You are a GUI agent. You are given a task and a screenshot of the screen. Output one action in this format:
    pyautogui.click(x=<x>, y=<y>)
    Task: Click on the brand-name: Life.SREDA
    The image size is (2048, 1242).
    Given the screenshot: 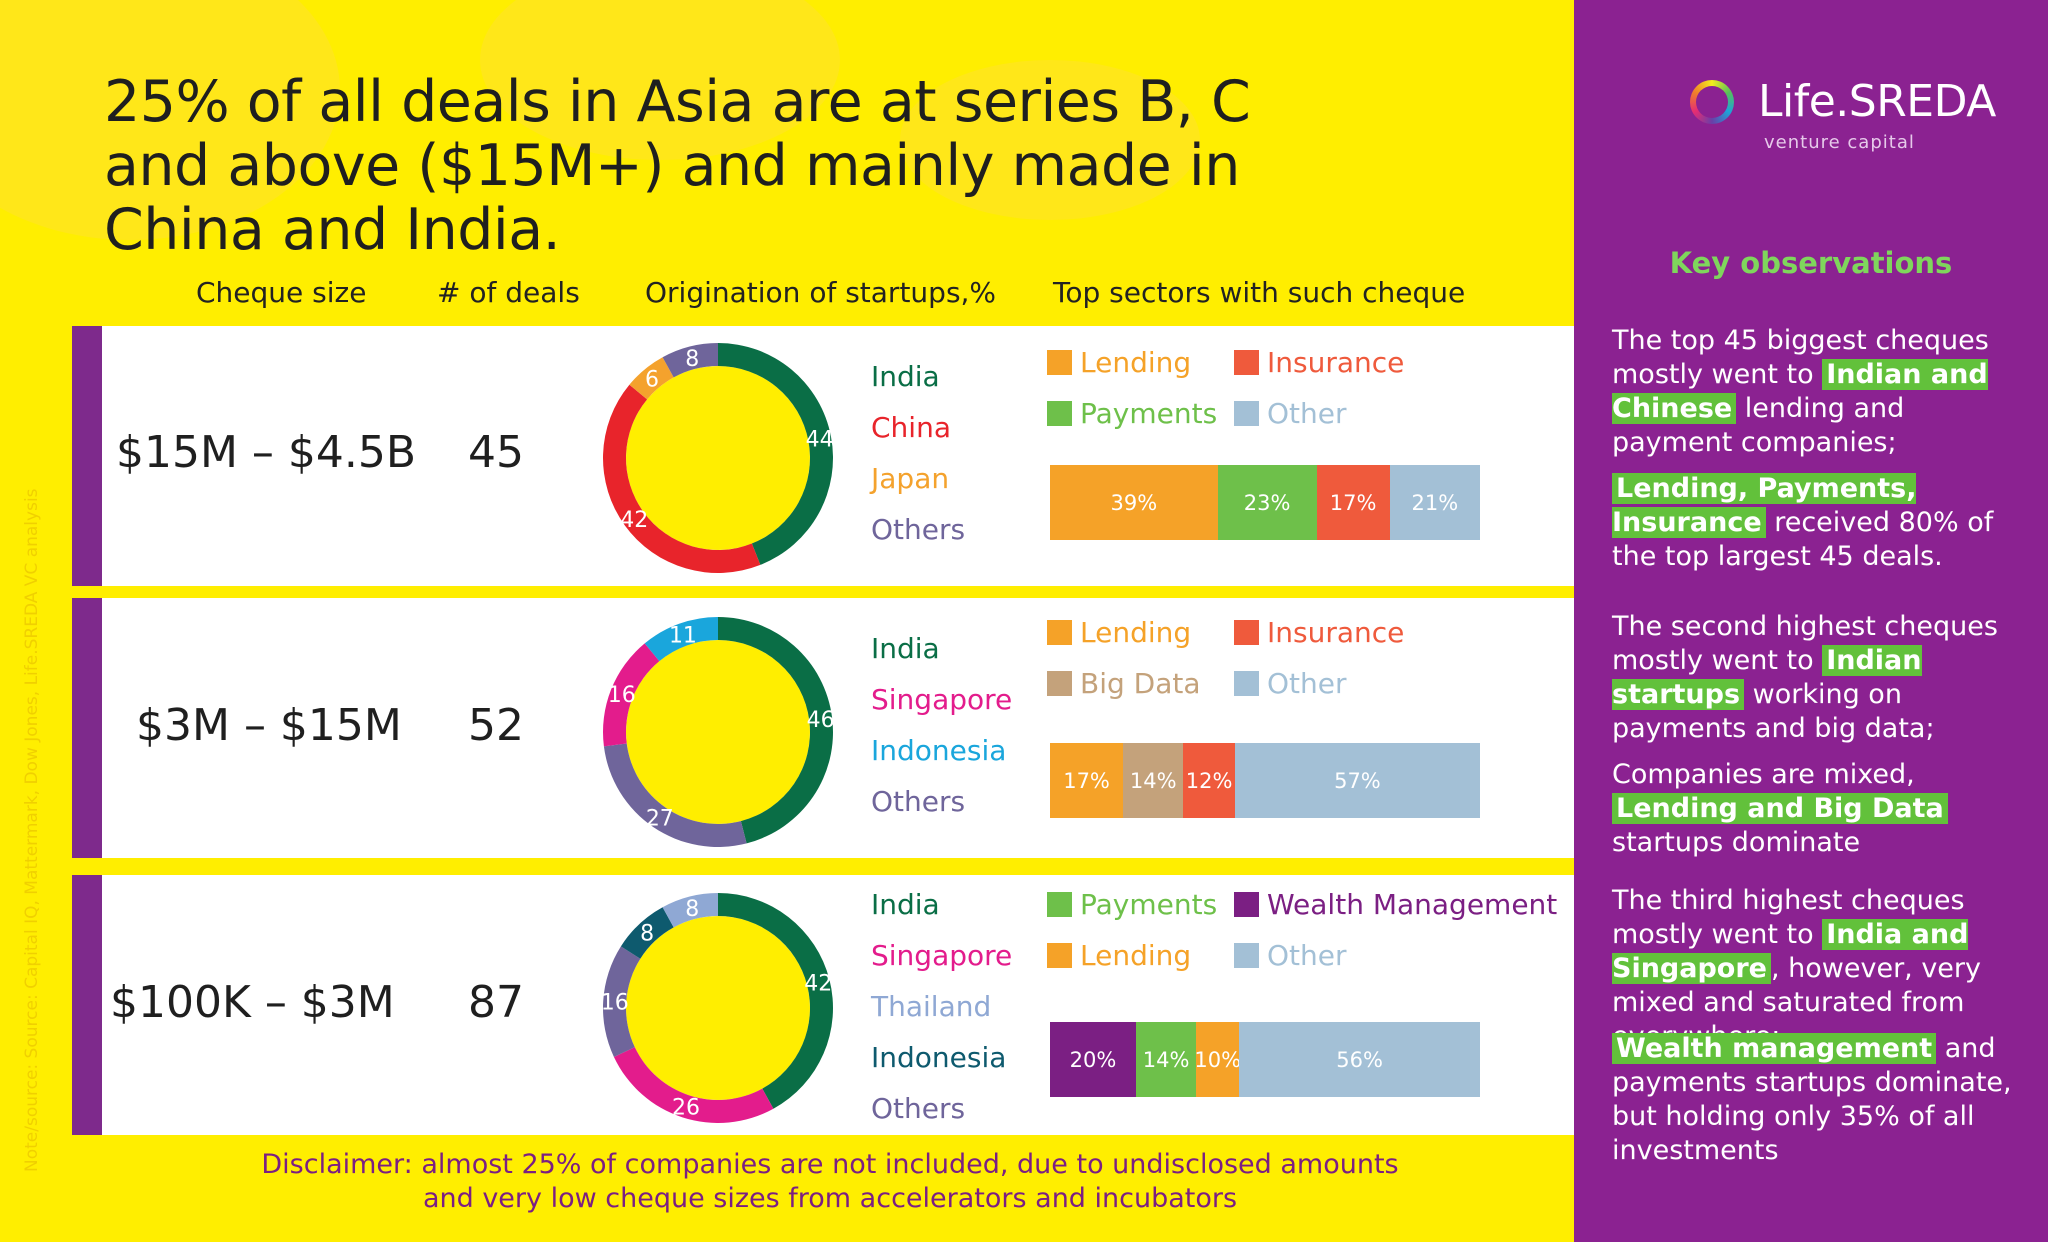 What is the action you would take?
    pyautogui.click(x=1877, y=101)
    